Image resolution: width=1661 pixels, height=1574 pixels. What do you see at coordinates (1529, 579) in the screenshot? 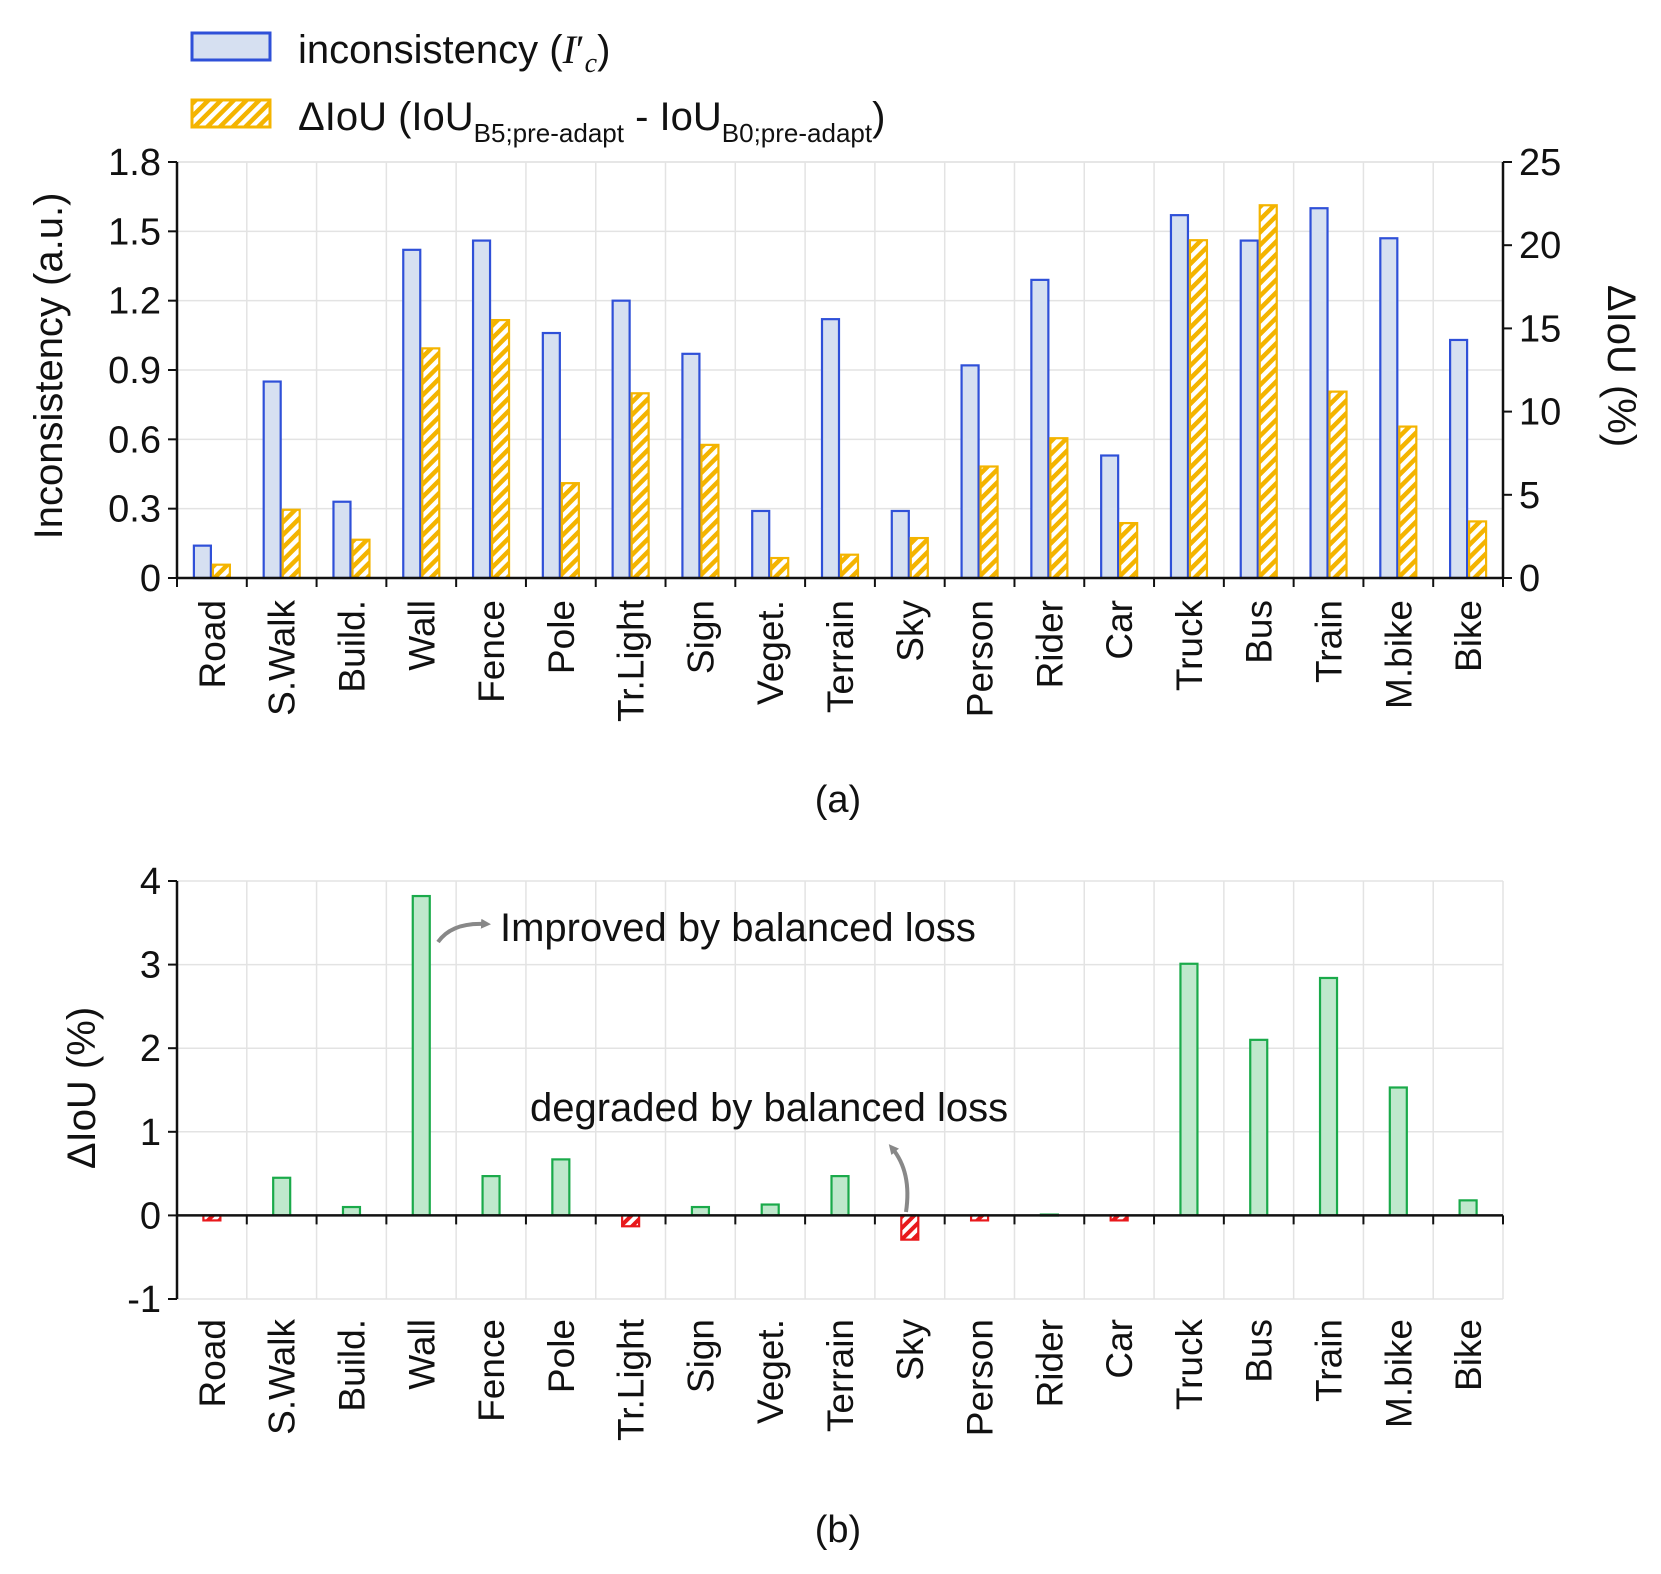
I see `chart-a-y2-tick-label: 0` at bounding box center [1529, 579].